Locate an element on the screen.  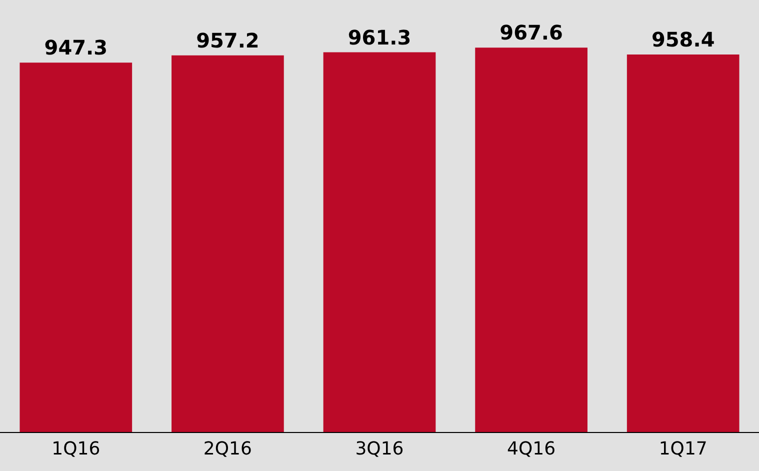
data-label: 958.4 is located at coordinates (683, 39).